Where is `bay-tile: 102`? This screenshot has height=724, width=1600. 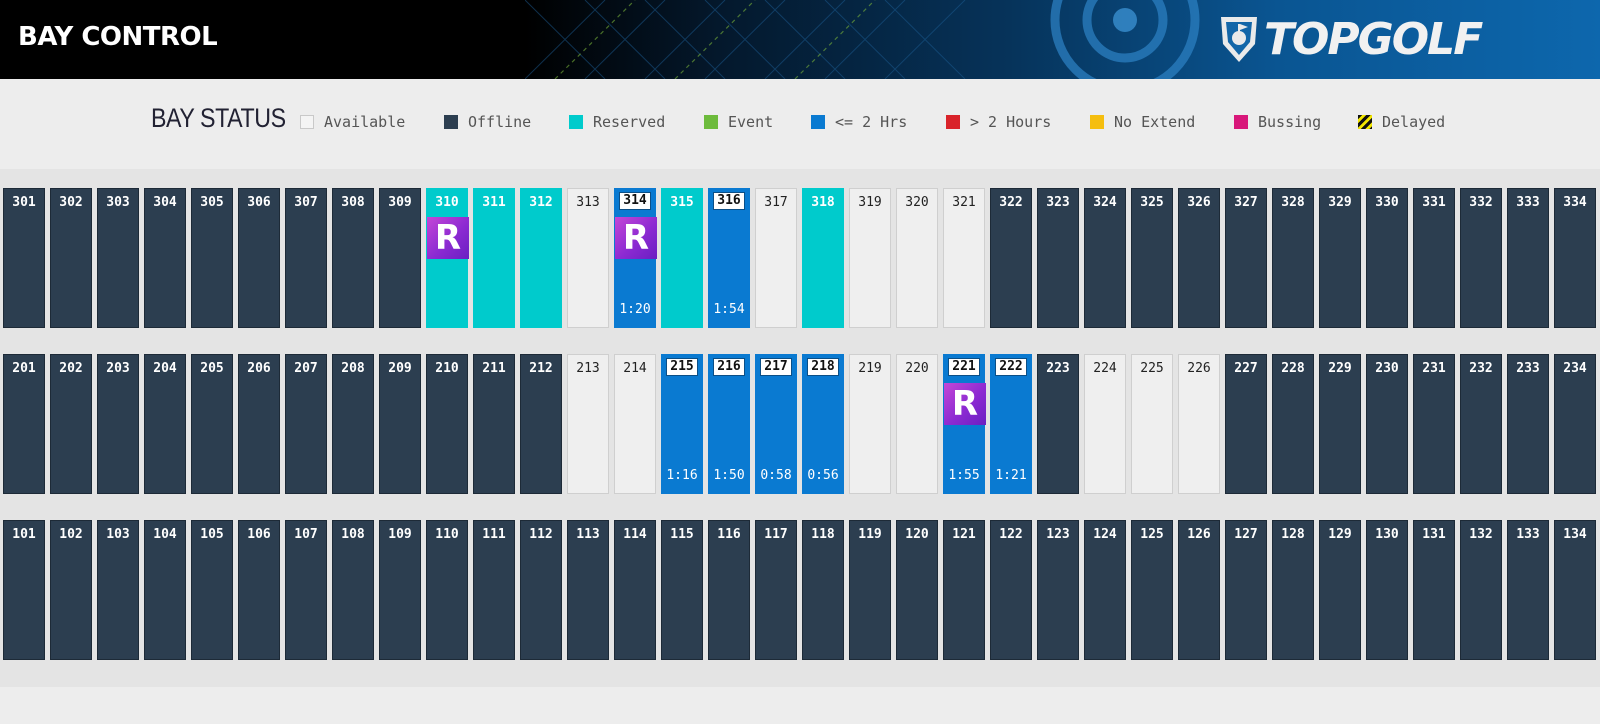
bay-tile: 102 is located at coordinates (71, 590).